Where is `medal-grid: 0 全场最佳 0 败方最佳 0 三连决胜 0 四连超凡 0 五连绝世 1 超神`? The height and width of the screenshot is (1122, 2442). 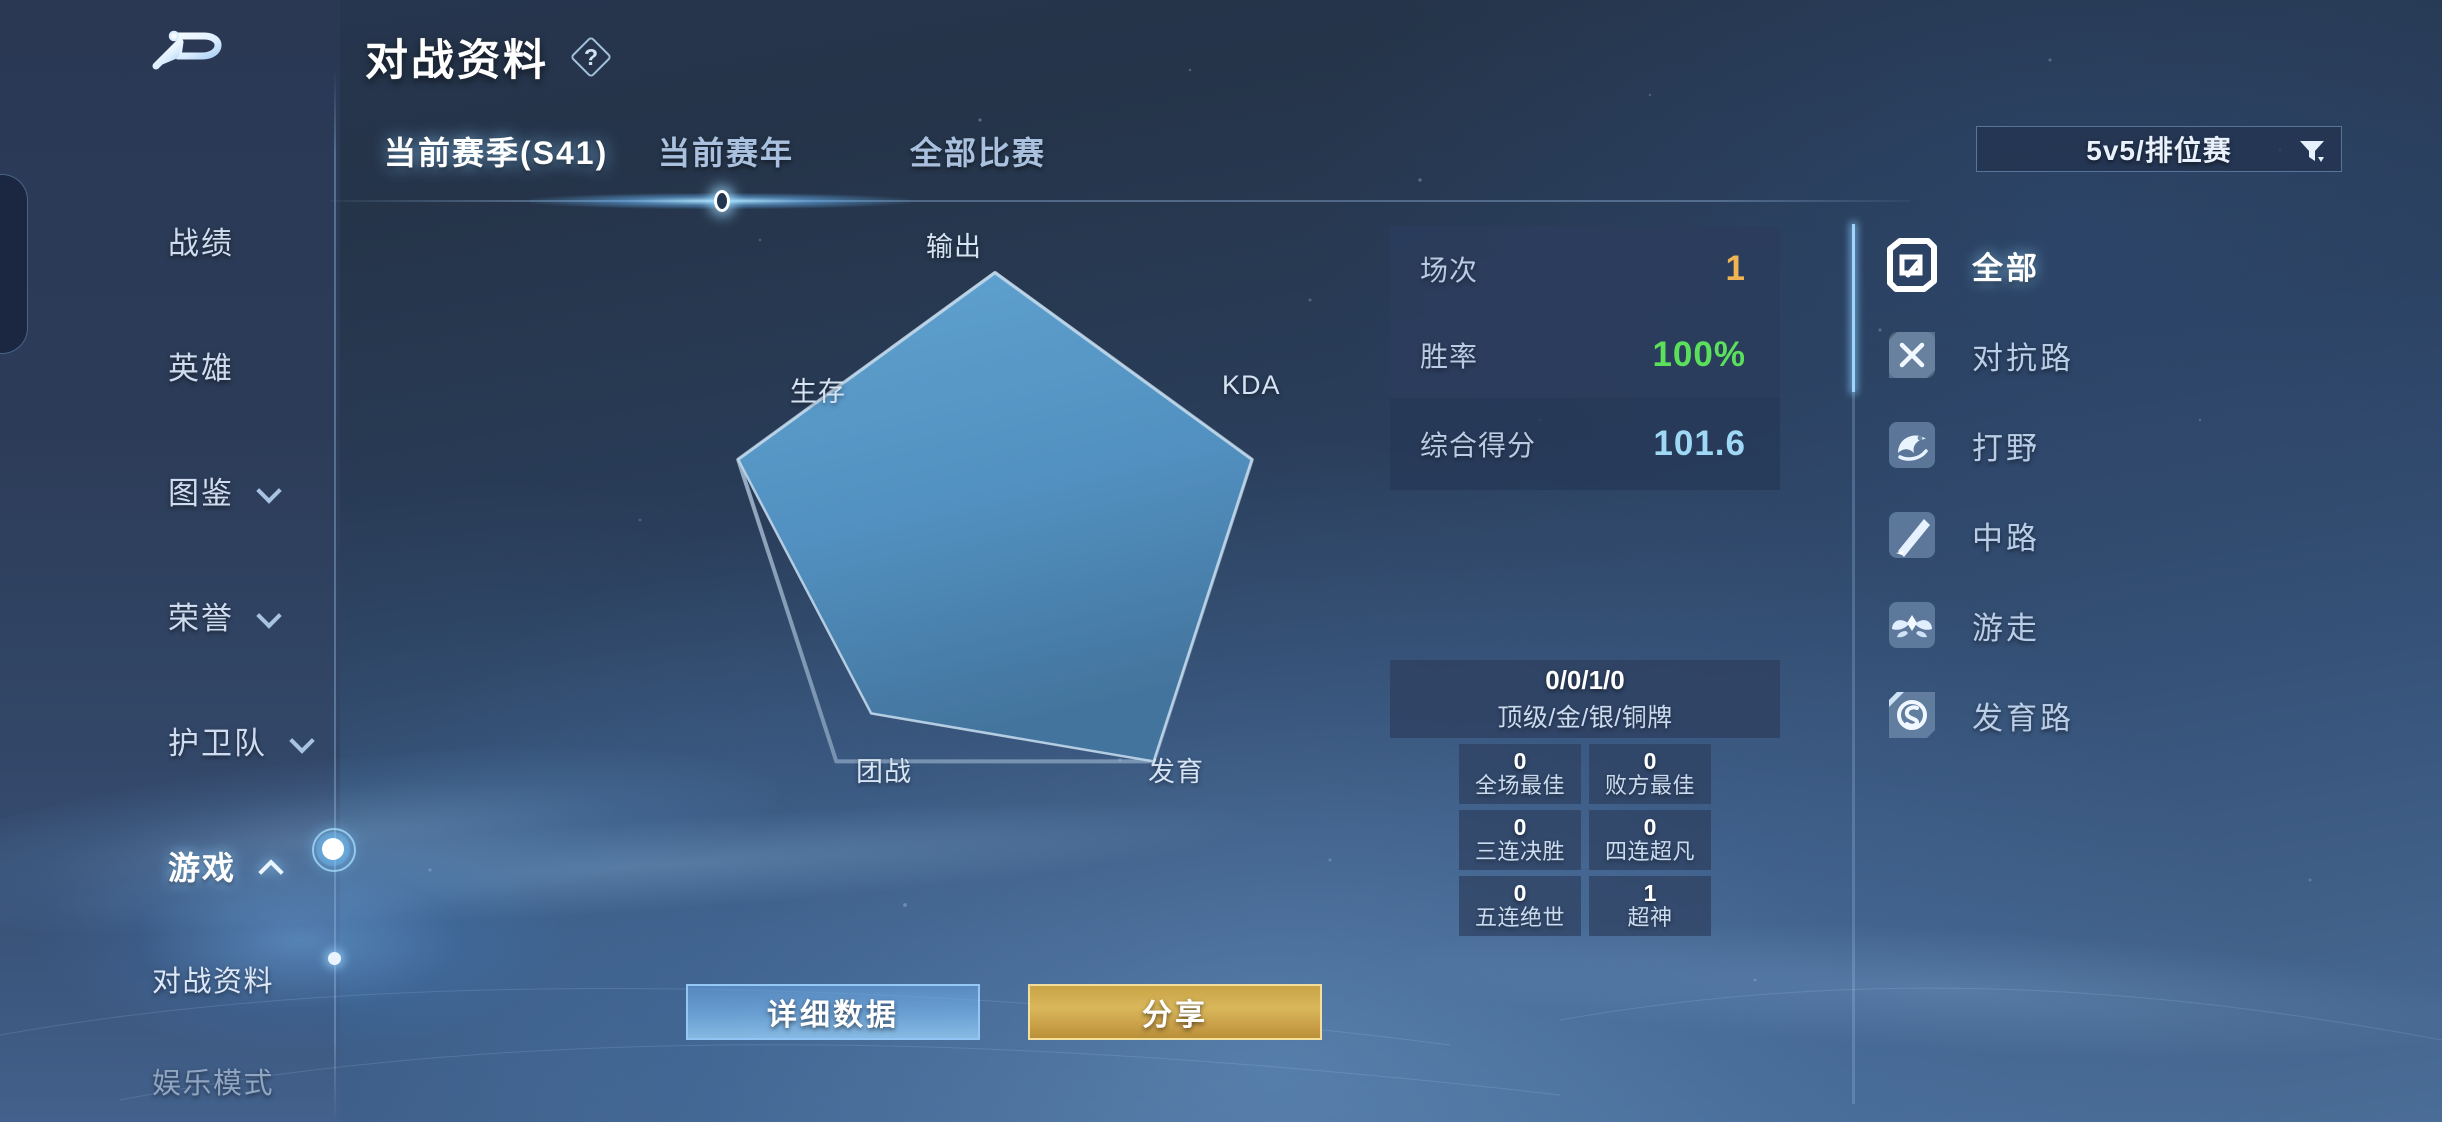 medal-grid: 0 全场最佳 0 败方最佳 0 三连决胜 0 四连超凡 0 五连绝世 1 超神 is located at coordinates (1585, 840).